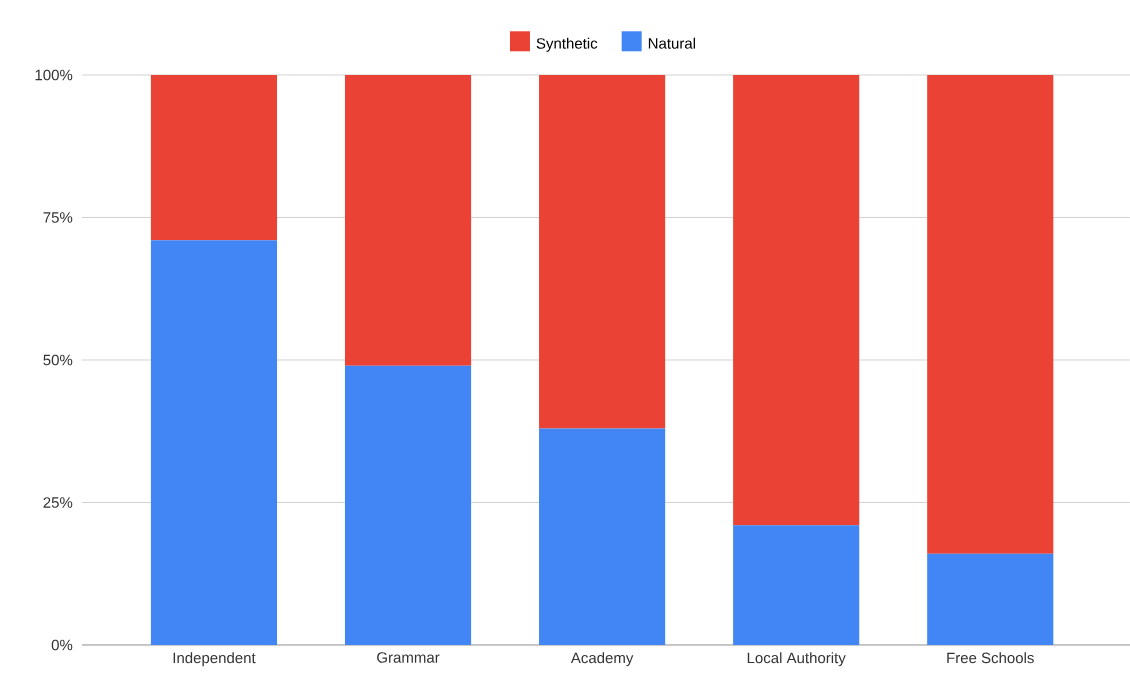 Image resolution: width=1130 pixels, height=682 pixels. Describe the element at coordinates (58, 360) in the screenshot. I see `y-tick-label: 50%` at that location.